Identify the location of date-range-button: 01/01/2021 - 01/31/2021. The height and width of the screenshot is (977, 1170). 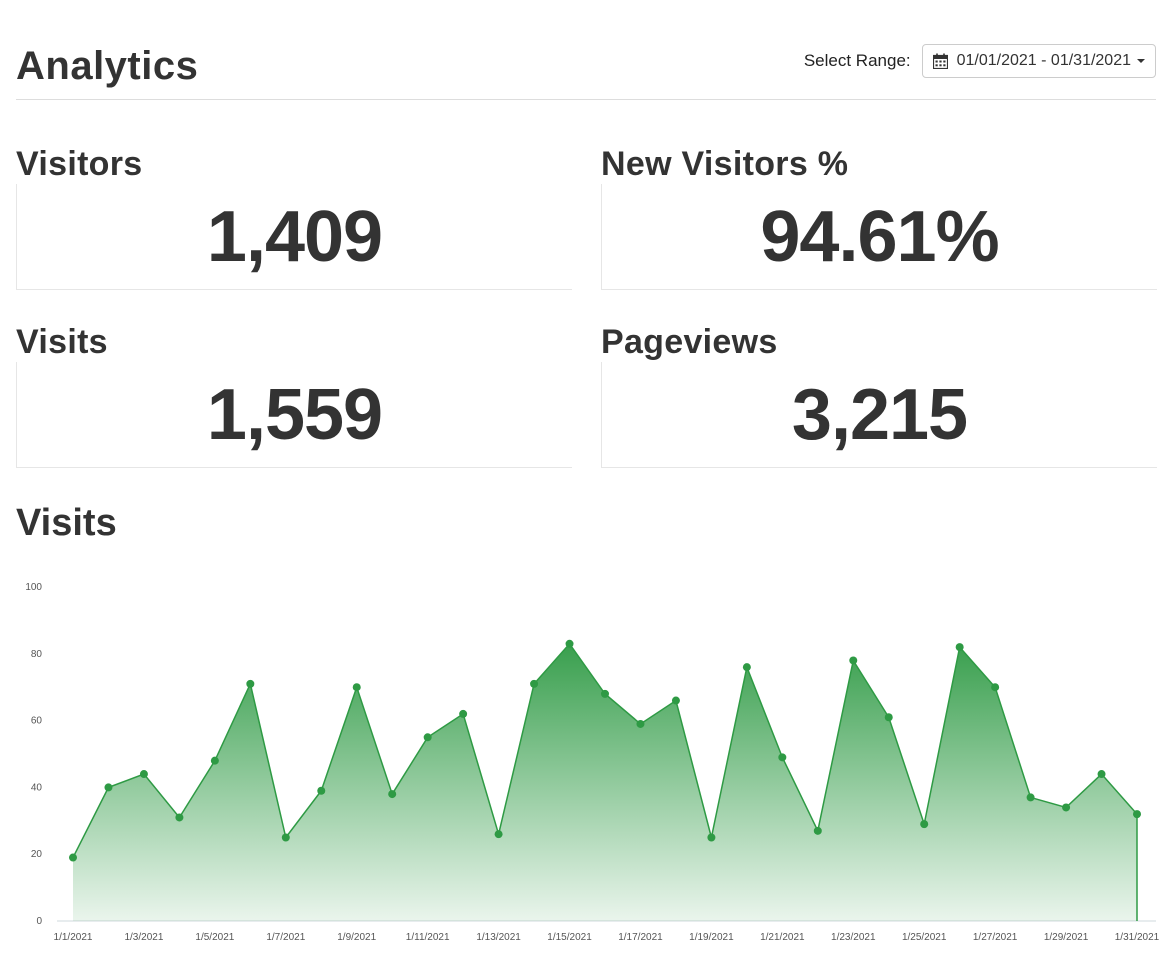
(1038, 61).